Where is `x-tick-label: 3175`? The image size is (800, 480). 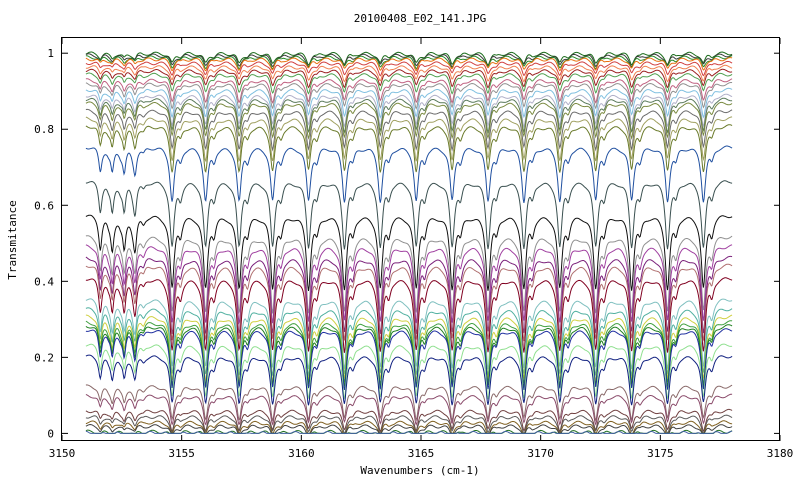
x-tick-label: 3175 is located at coordinates (660, 453).